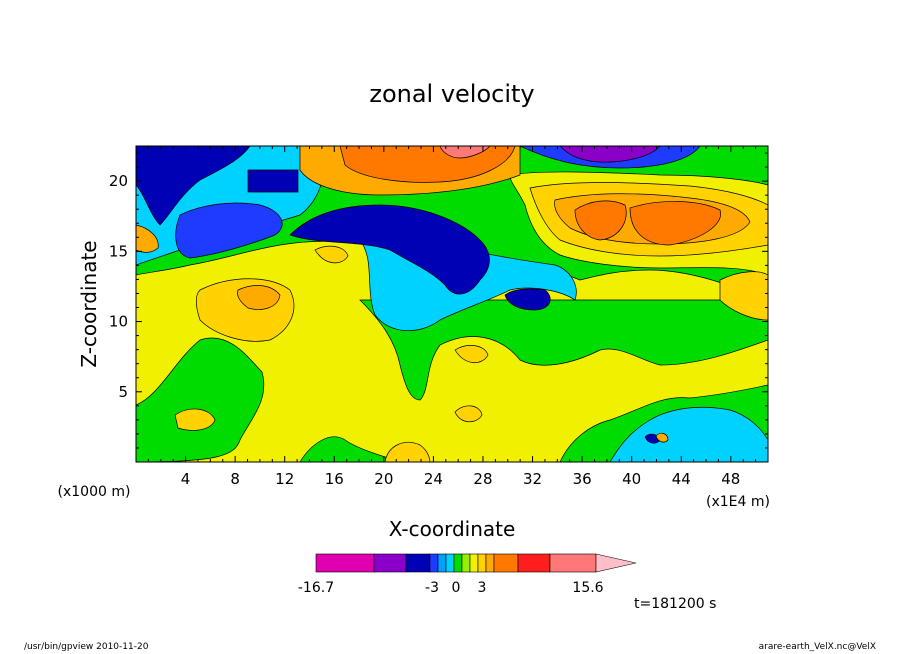 The height and width of the screenshot is (654, 904). Describe the element at coordinates (89, 303) in the screenshot. I see `y-axis-label: Z-coordinate` at that location.